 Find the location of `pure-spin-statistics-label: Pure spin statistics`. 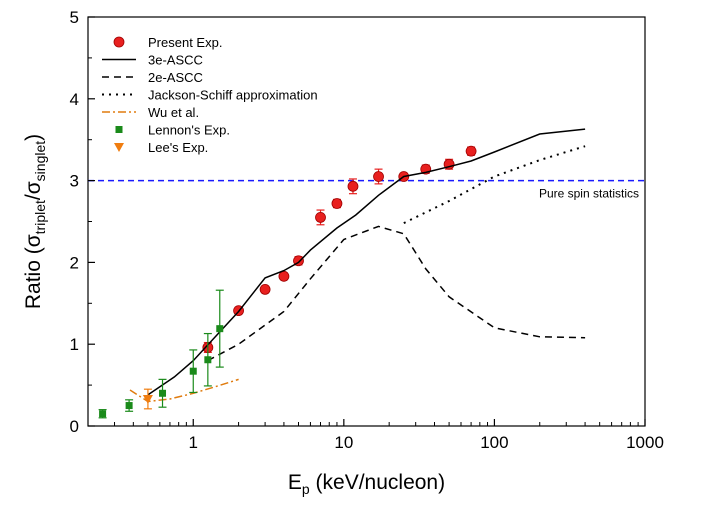

pure-spin-statistics-label: Pure spin statistics is located at coordinates (589, 194).